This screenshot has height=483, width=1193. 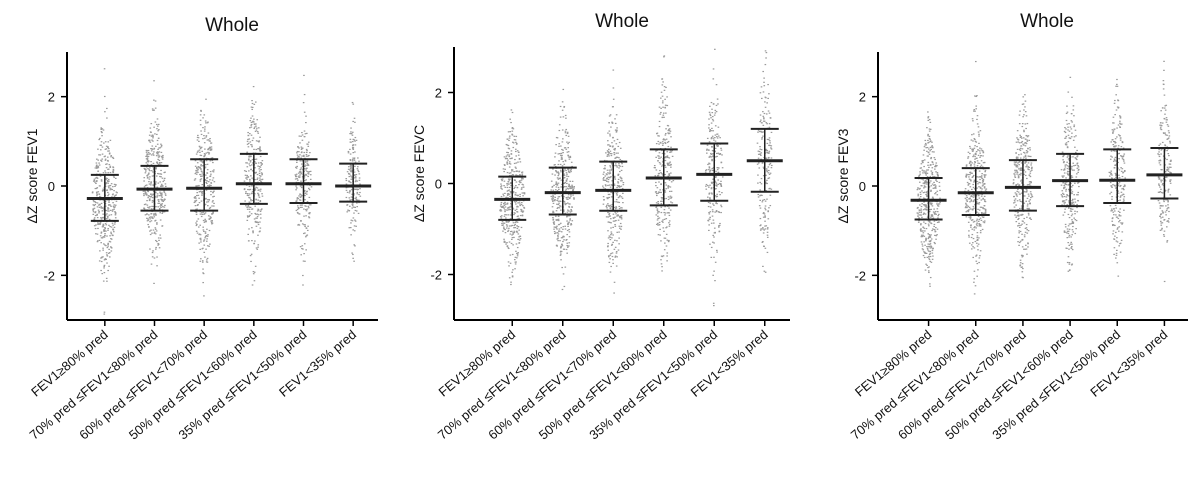 I want to click on chart-title: Whole, so click(x=622, y=21).